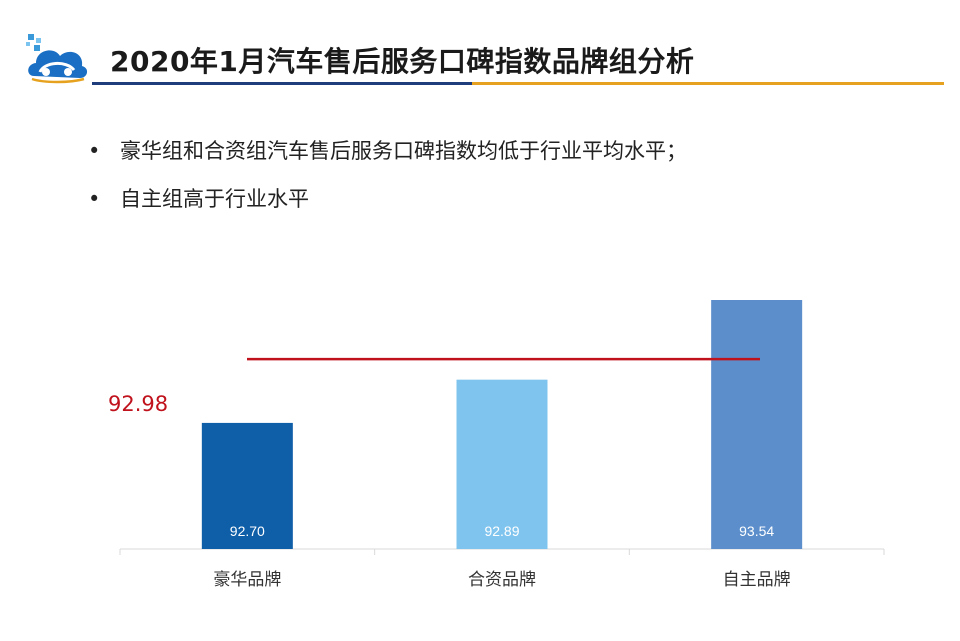 Image resolution: width=960 pixels, height=641 pixels. What do you see at coordinates (757, 580) in the screenshot?
I see `category-tick-label: 自主品牌` at bounding box center [757, 580].